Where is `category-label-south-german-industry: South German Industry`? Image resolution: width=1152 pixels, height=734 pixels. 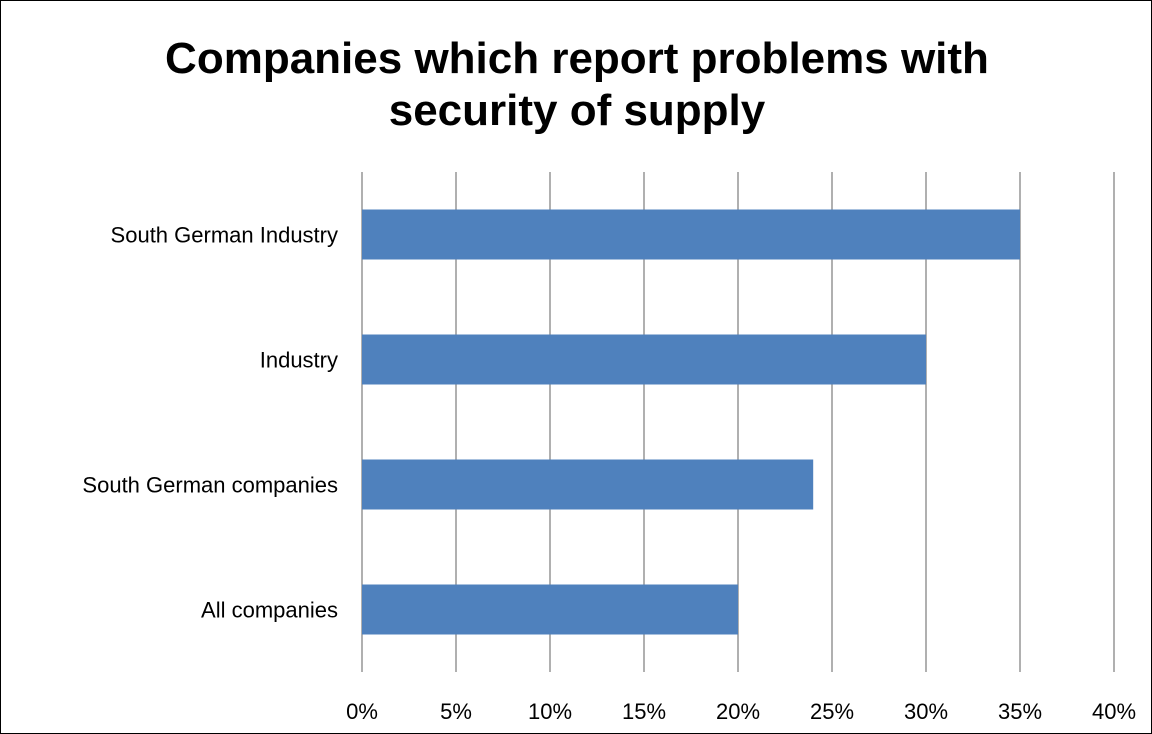 category-label-south-german-industry: South German Industry is located at coordinates (224, 235).